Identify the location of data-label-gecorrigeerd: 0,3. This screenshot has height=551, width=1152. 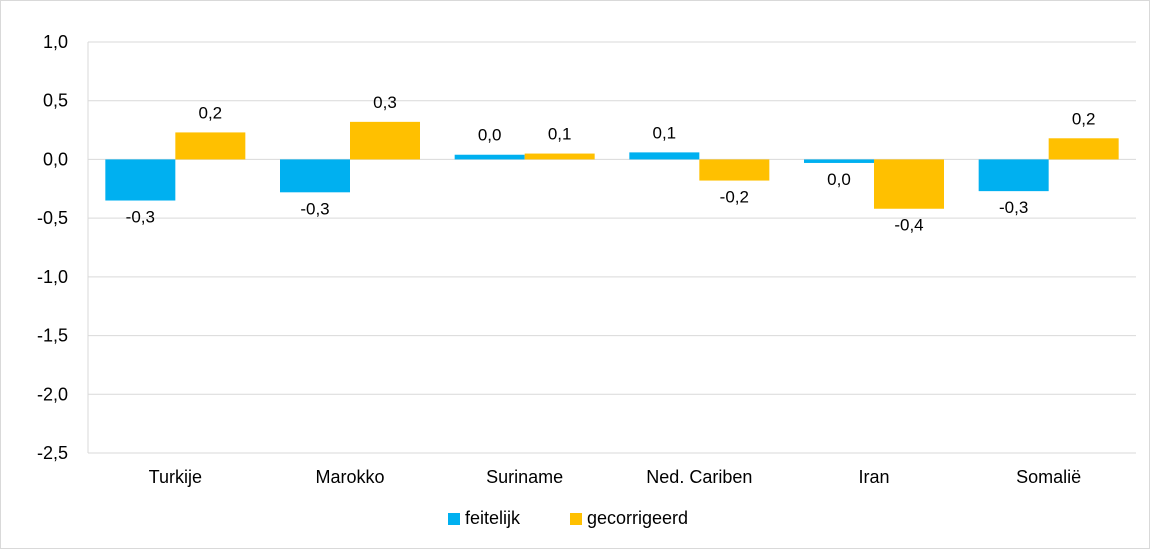
(385, 102).